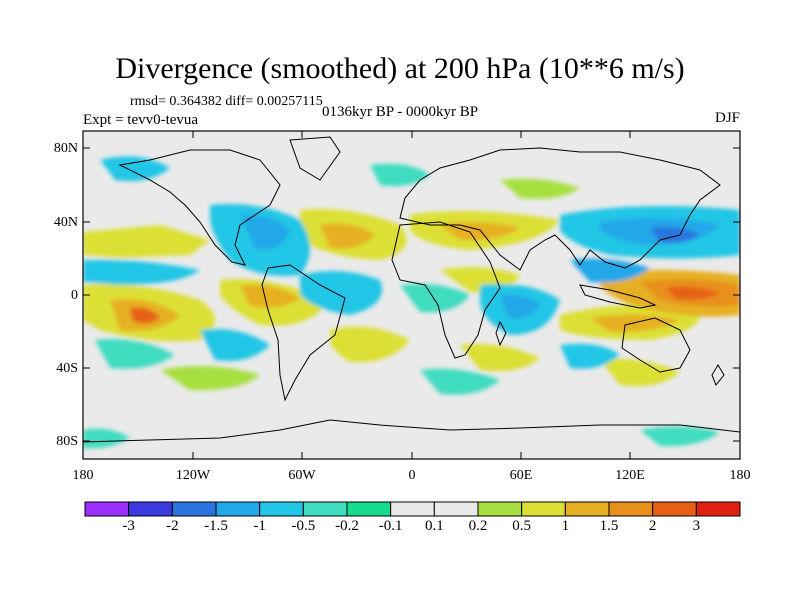 The height and width of the screenshot is (600, 800). What do you see at coordinates (412, 475) in the screenshot?
I see `lon-label: 0` at bounding box center [412, 475].